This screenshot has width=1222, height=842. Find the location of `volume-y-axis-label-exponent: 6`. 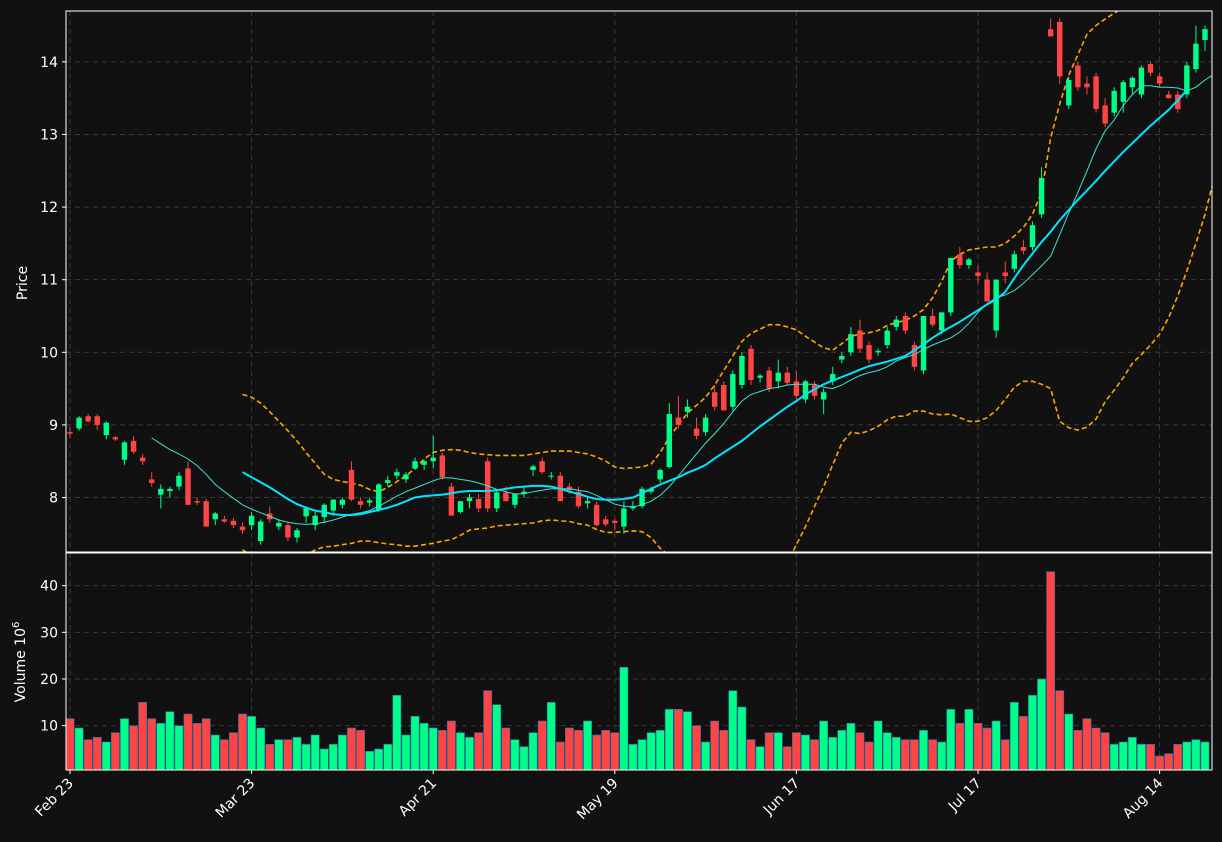

volume-y-axis-label-exponent: 6 is located at coordinates (16, 625).